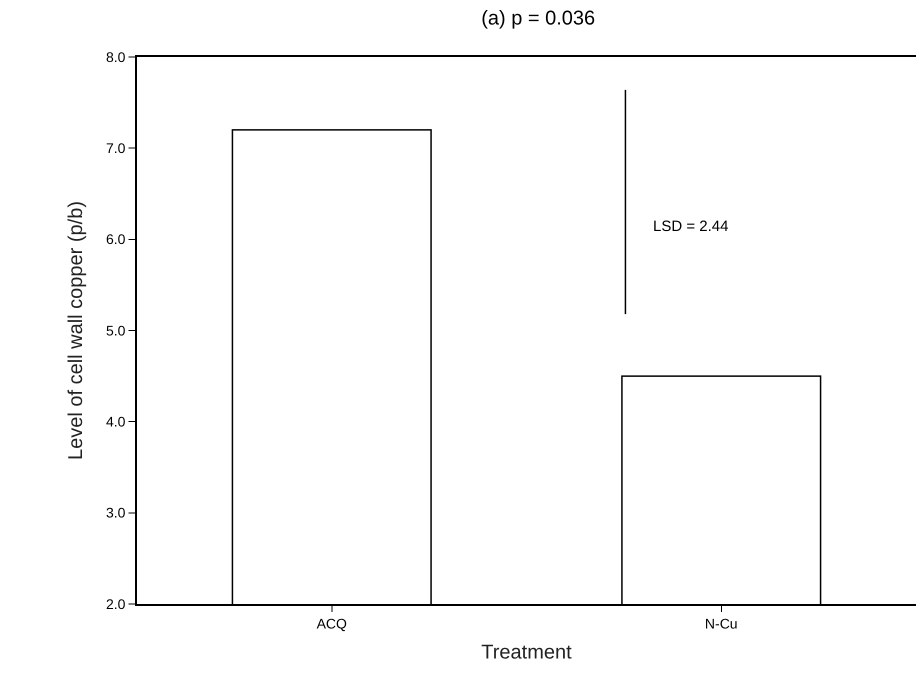  Describe the element at coordinates (116, 422) in the screenshot. I see `y-tick-label: 4.0` at that location.